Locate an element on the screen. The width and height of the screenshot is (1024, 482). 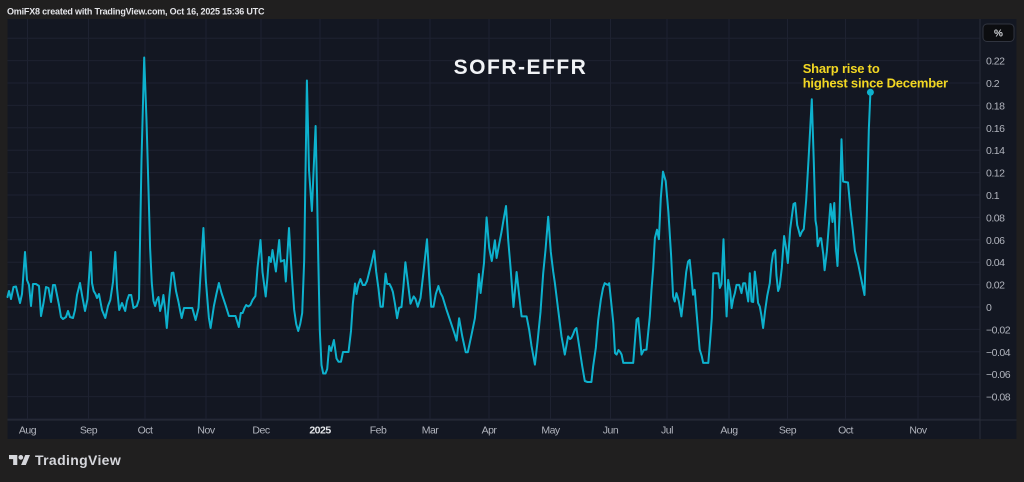
svg-text: 0.16 is located at coordinates (995, 129).